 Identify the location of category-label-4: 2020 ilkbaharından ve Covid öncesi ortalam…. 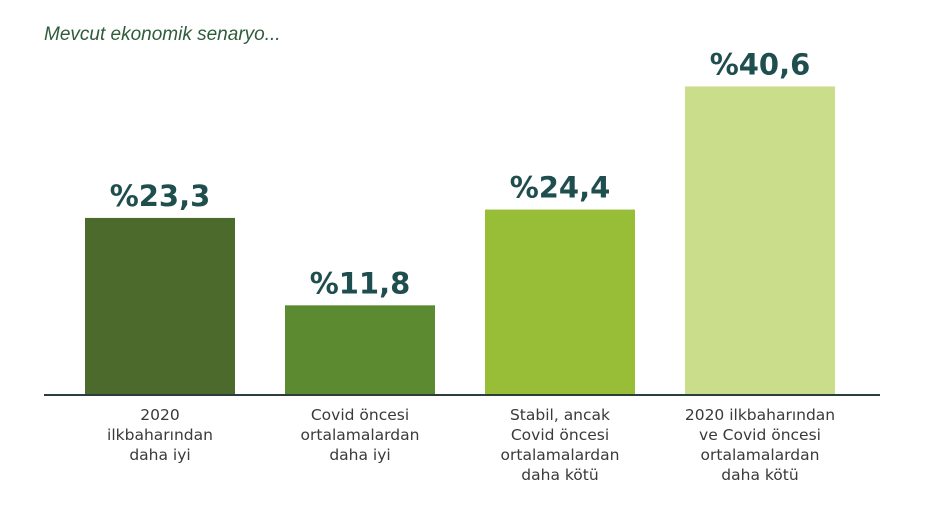
(760, 445).